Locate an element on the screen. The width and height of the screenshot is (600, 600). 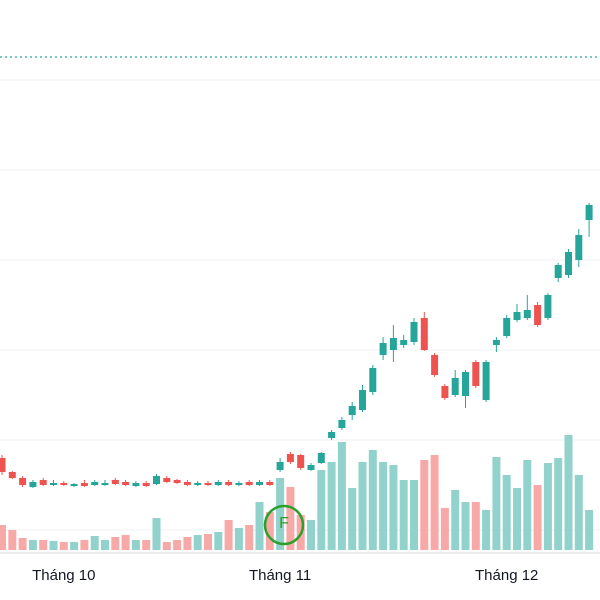
x-tick-label: Tháng 12 is located at coordinates (506, 575).